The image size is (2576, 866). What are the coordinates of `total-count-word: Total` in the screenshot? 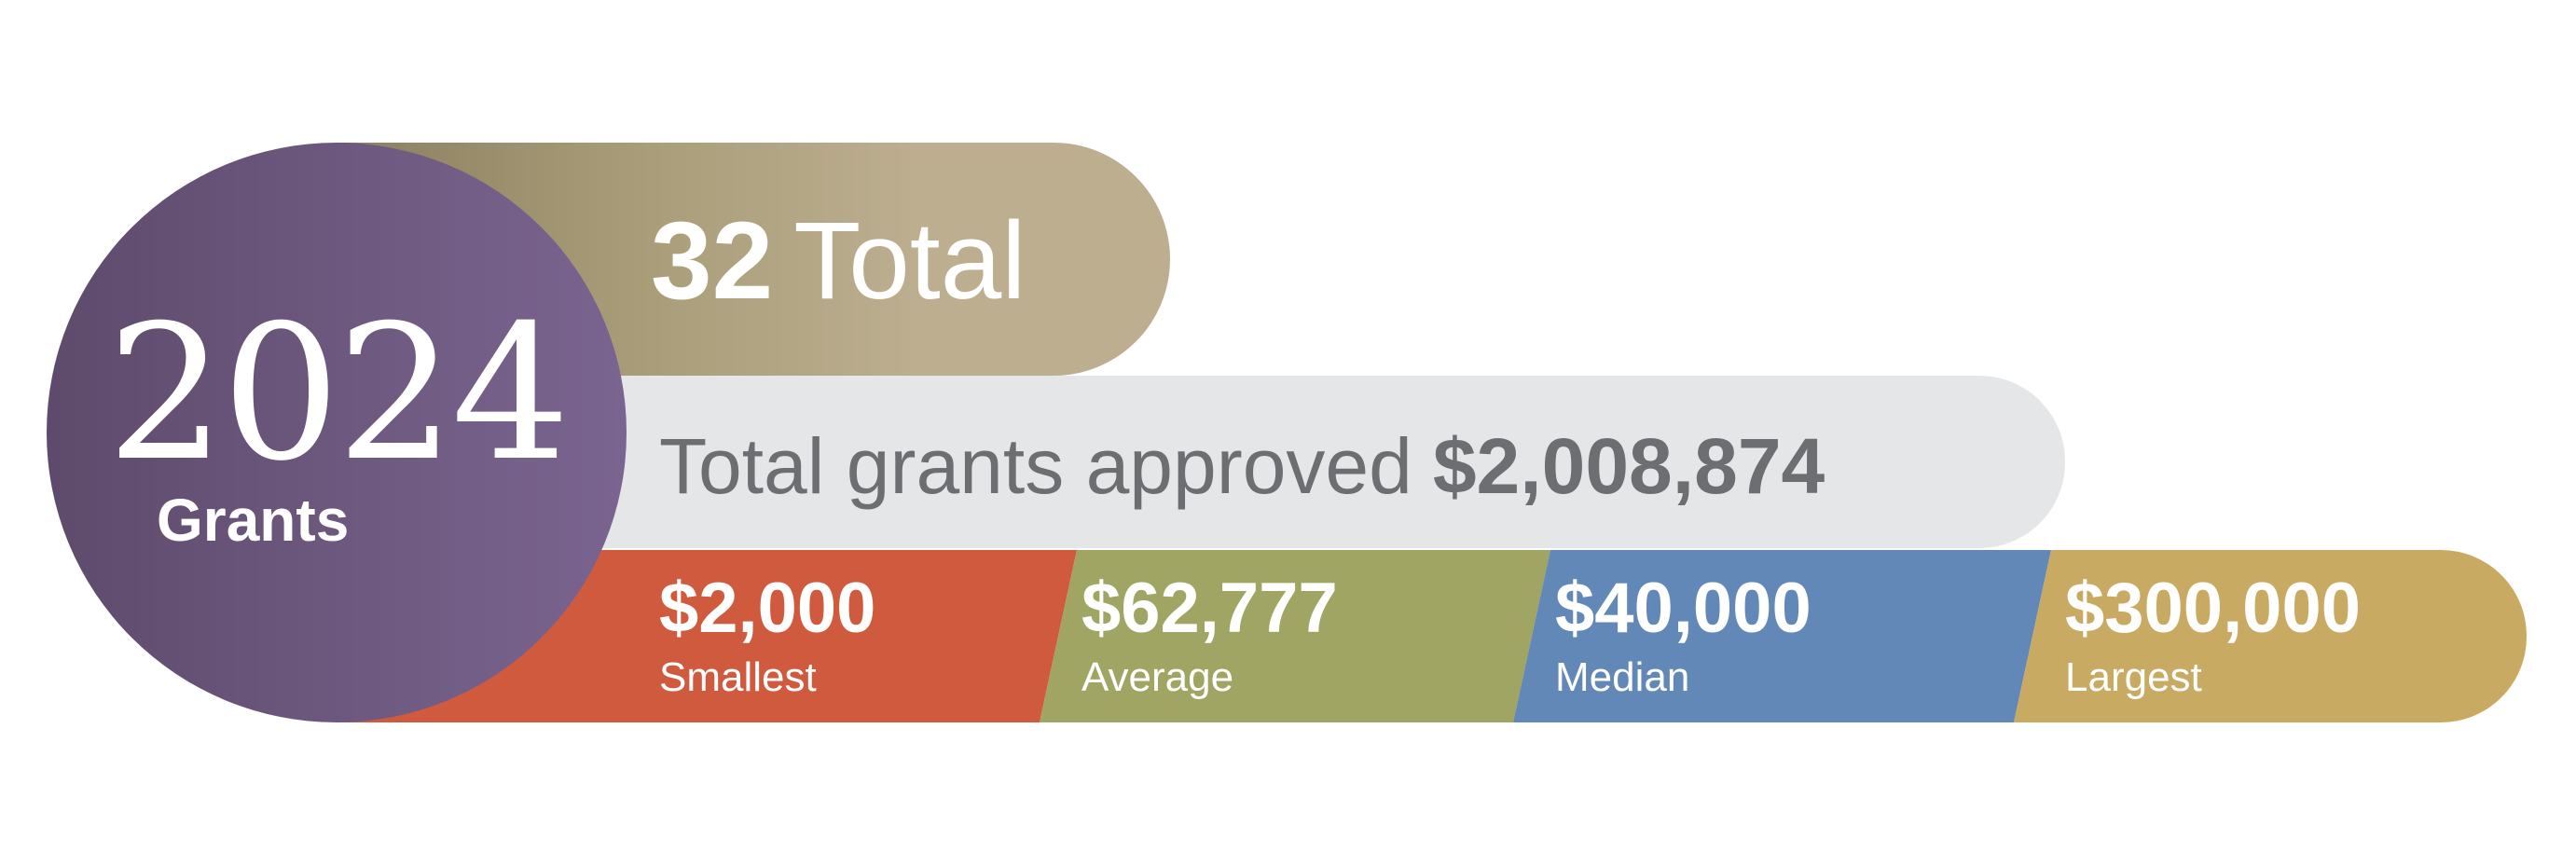 It's located at (910, 261).